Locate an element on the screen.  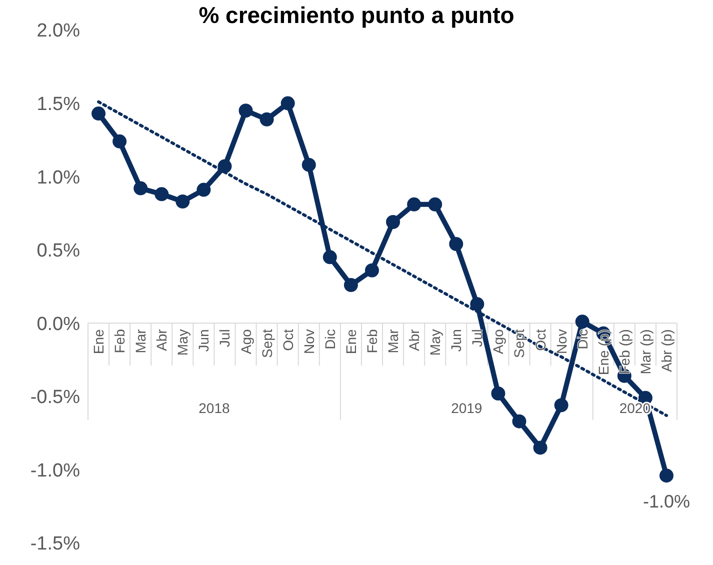
y-tick-label: 2.0% is located at coordinates (58, 31).